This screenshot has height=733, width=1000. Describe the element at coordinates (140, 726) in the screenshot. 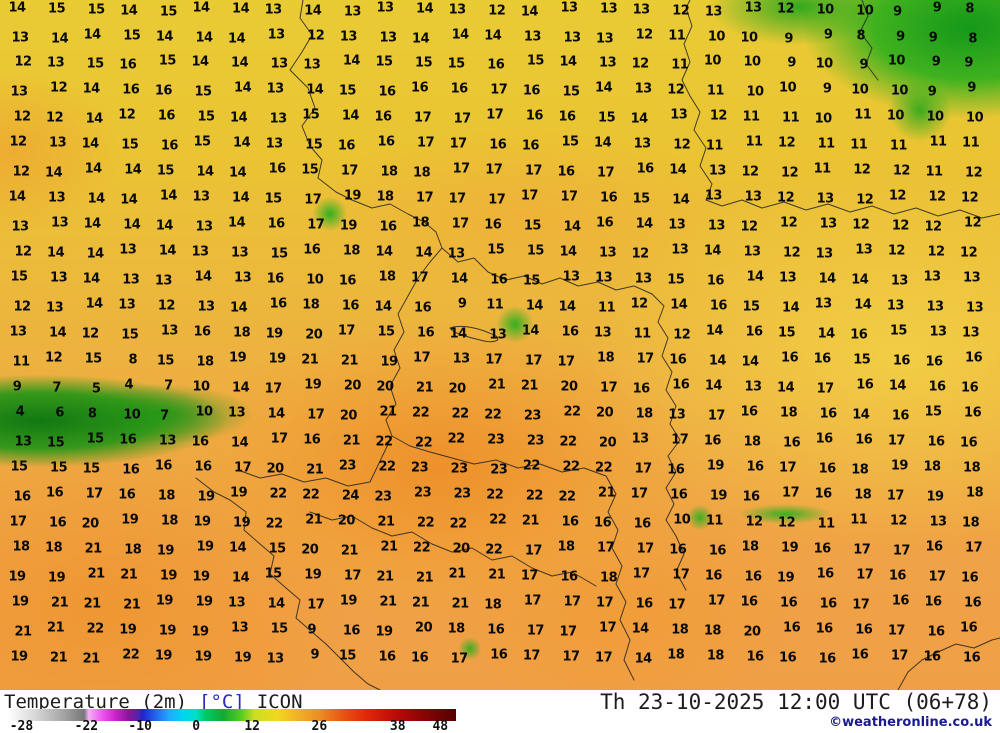

I see `scale-tick-label: -10` at that location.